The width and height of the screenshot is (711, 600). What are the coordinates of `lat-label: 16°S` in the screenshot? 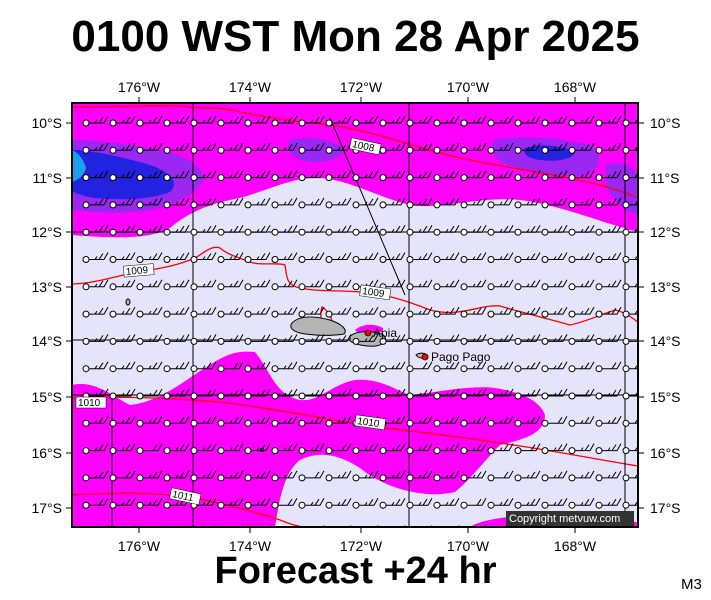 It's located at (665, 453).